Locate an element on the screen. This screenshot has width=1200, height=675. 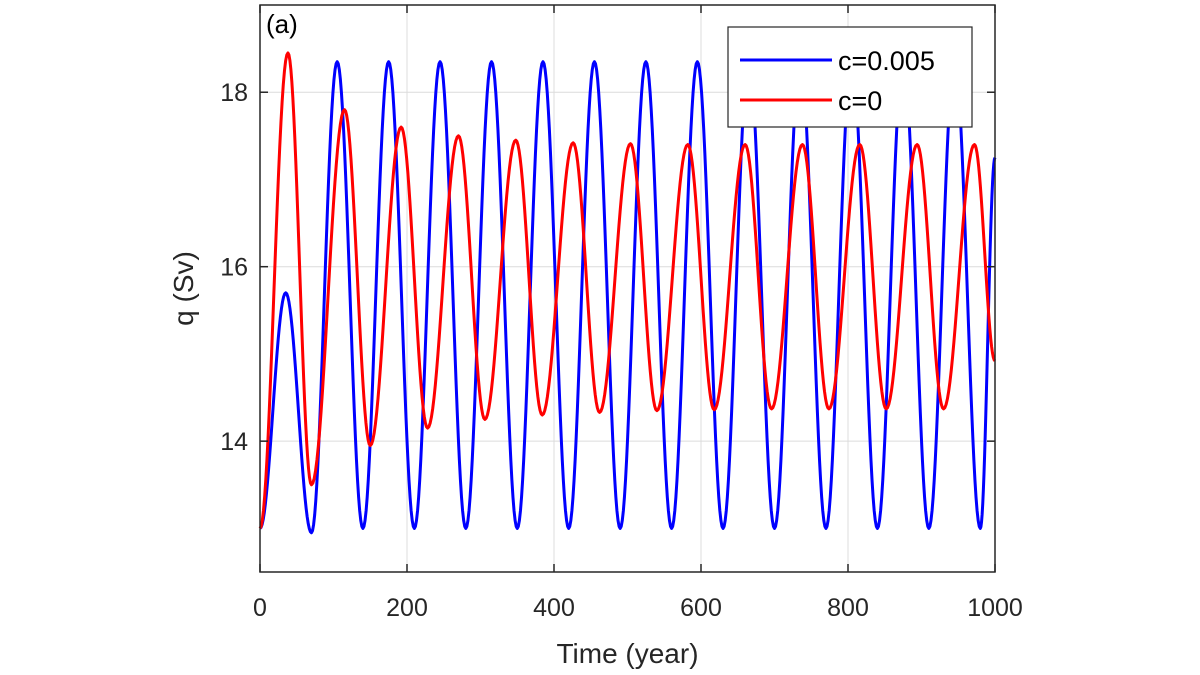
x-axis-label: Time (year) is located at coordinates (627, 653).